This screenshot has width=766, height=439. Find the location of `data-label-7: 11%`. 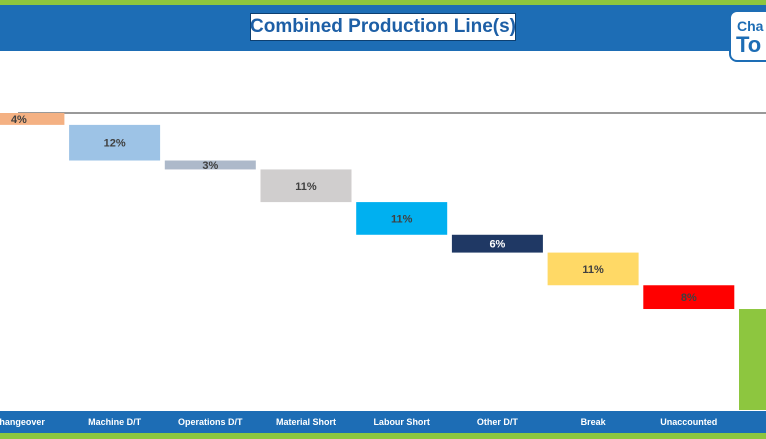

data-label-7: 11% is located at coordinates (593, 270).